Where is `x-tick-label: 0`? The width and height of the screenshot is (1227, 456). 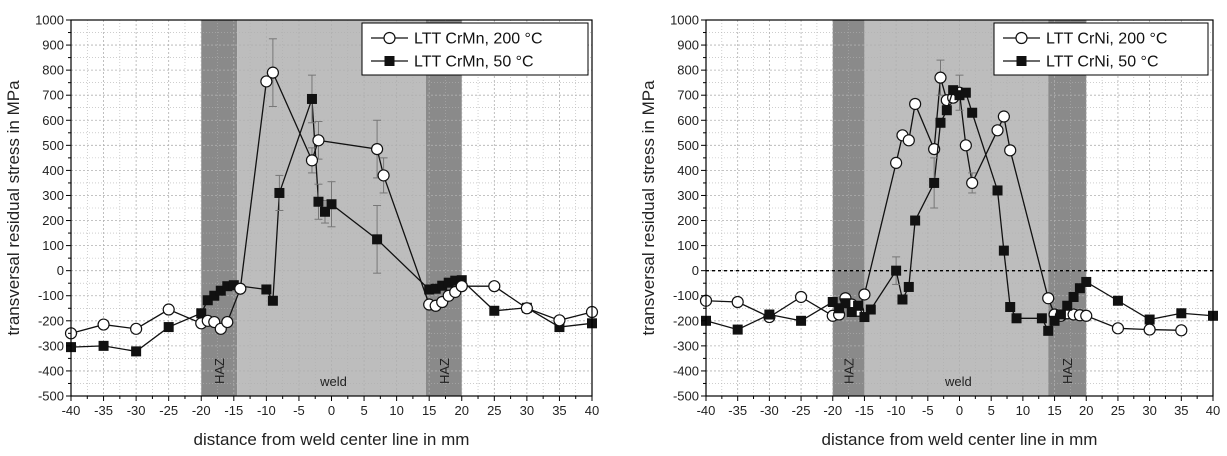 x-tick-label: 0 is located at coordinates (331, 410).